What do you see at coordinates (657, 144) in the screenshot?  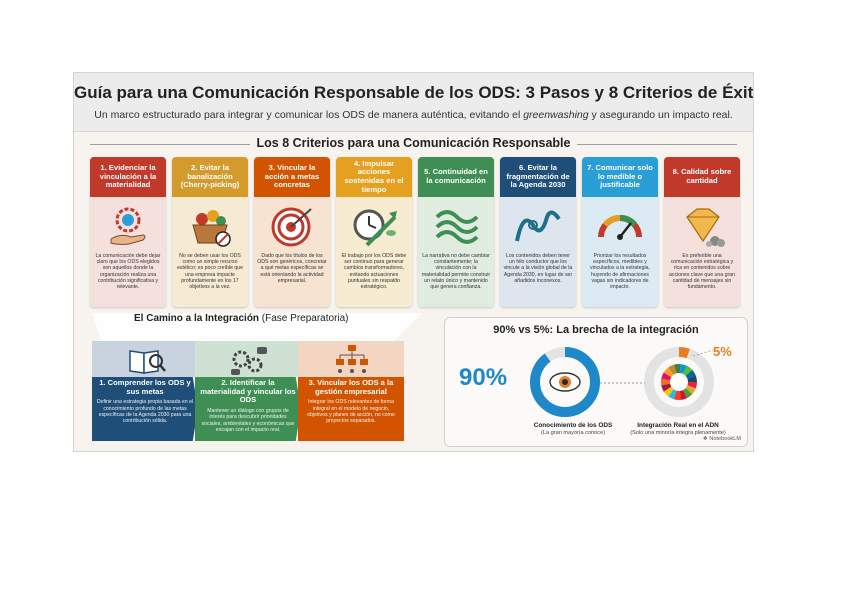 I see `divider-right` at bounding box center [657, 144].